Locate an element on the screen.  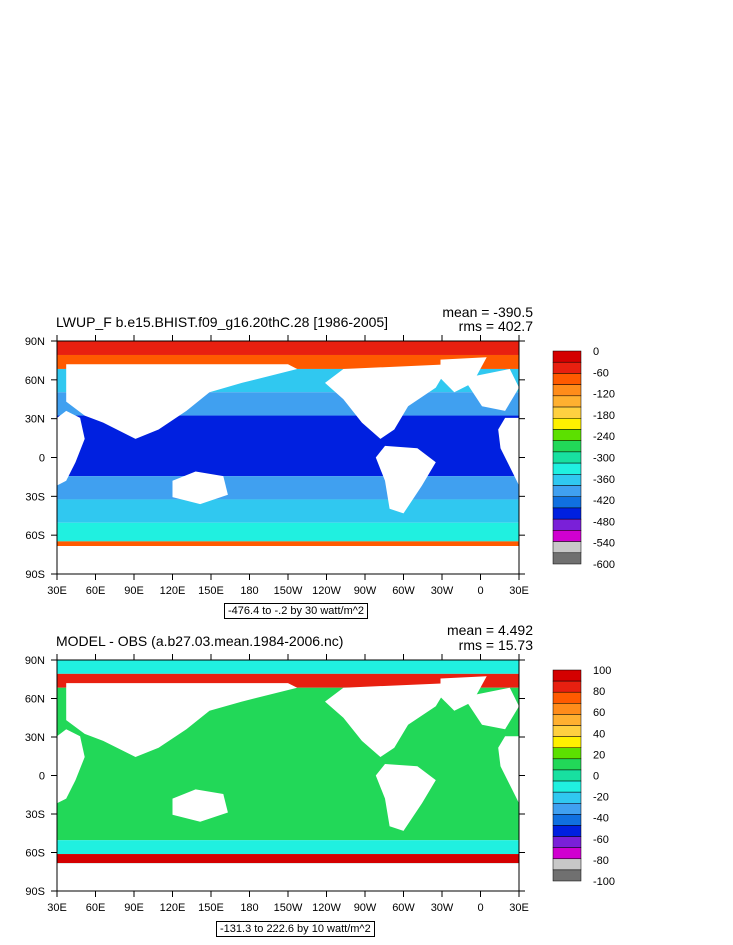
colorbar-label: -80 is located at coordinates (601, 861).